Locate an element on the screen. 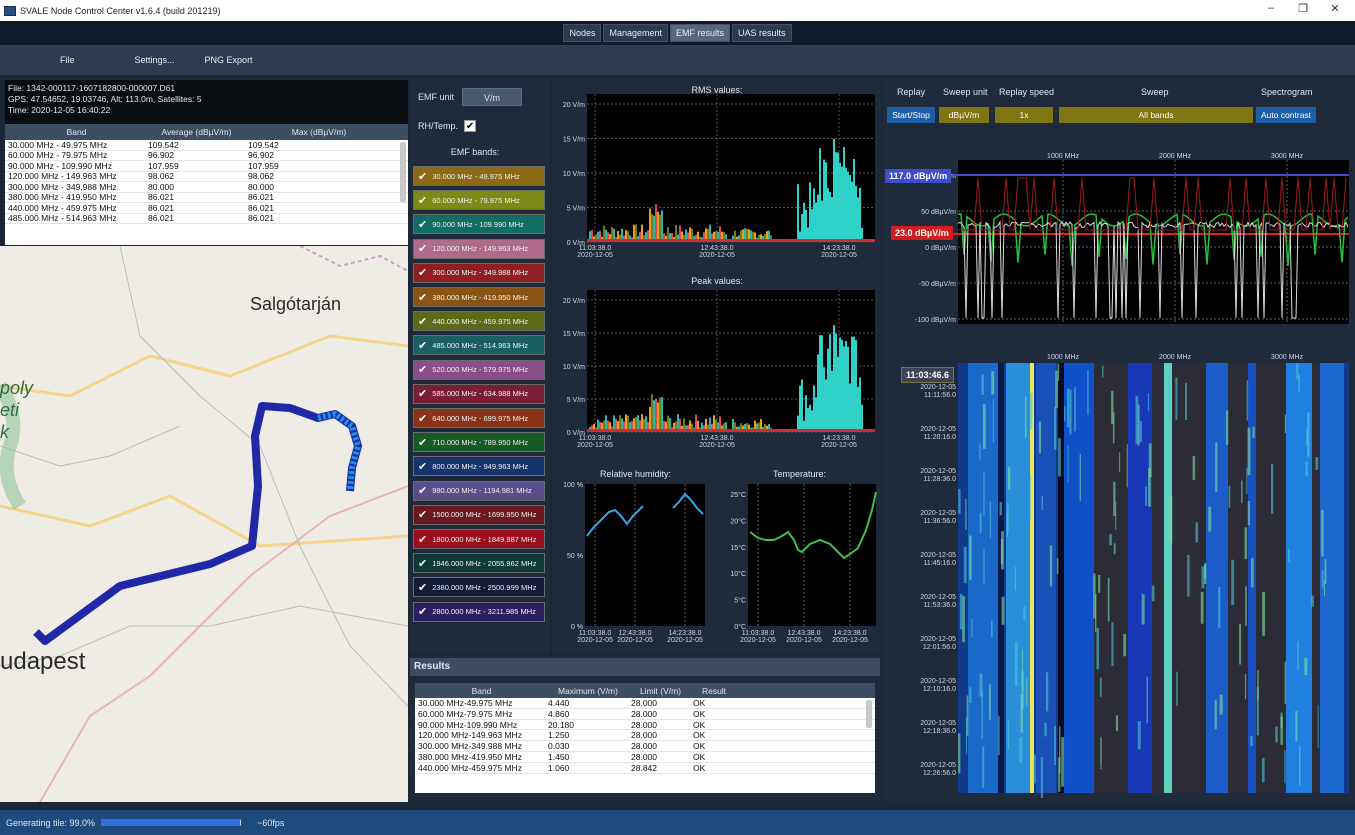 This screenshot has width=1355, height=835. emf-band-toggle: ✔ 30.000 MHz - 49.975 MHz is located at coordinates (479, 176).